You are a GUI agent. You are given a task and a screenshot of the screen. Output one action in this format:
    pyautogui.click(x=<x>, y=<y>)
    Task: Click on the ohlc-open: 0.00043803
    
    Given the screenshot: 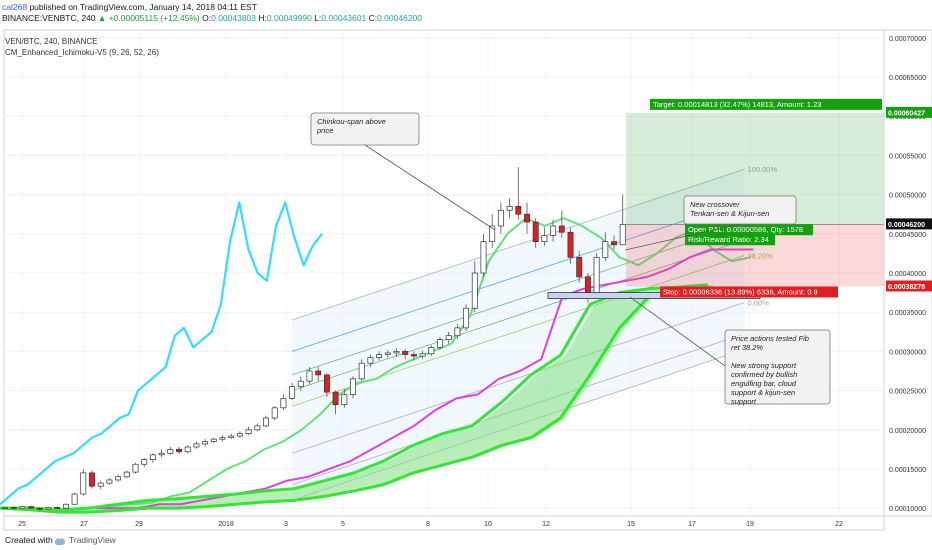 What is the action you would take?
    pyautogui.click(x=234, y=18)
    